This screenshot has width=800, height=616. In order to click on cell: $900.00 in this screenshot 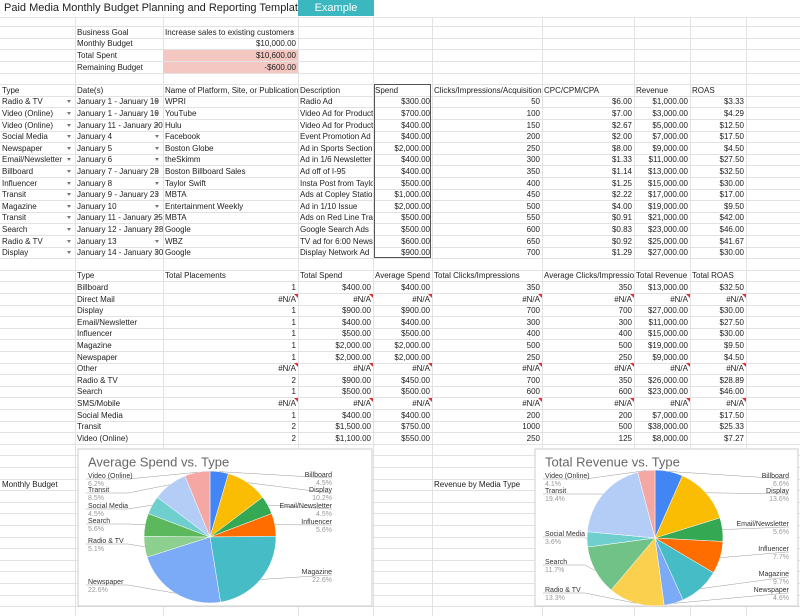, I will do `click(356, 380)`.